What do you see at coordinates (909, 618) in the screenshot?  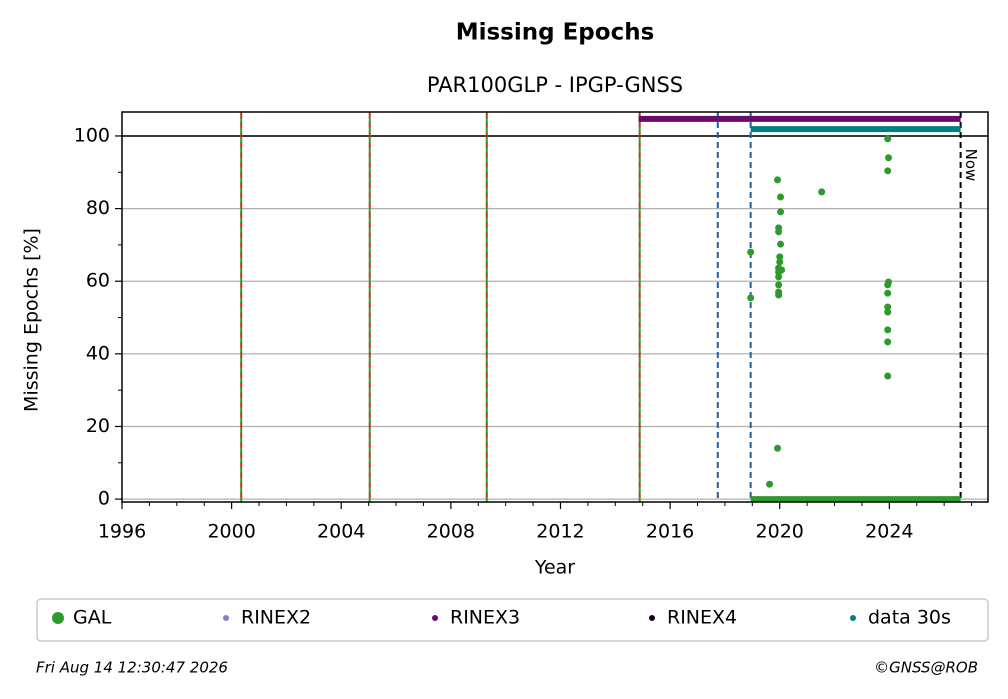 I see `legend-label: data 30s` at bounding box center [909, 618].